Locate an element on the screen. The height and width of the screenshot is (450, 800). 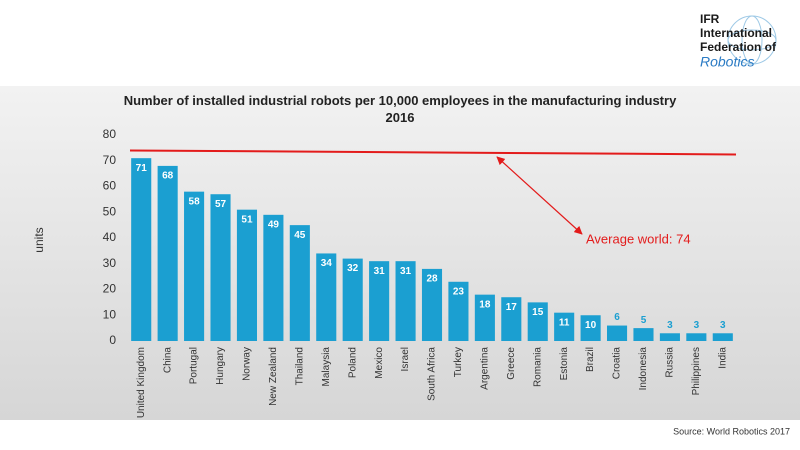
value-label: 51 is located at coordinates (247, 219).